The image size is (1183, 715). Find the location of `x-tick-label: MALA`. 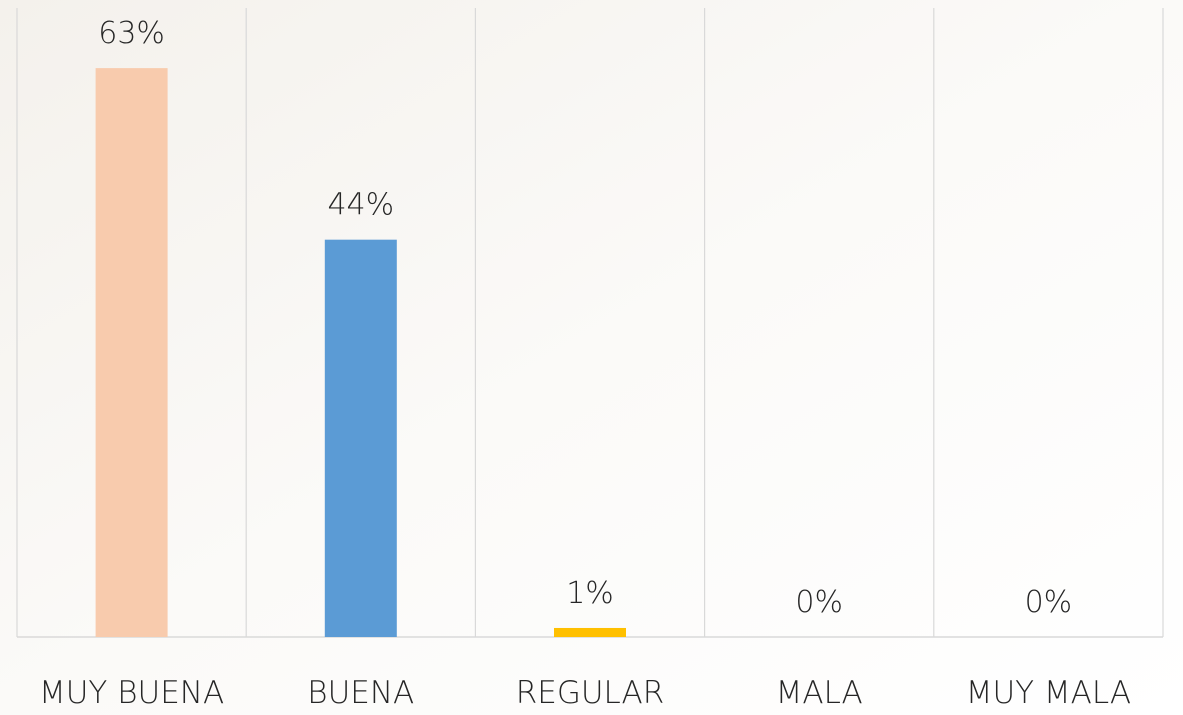

x-tick-label: MALA is located at coordinates (819, 693).